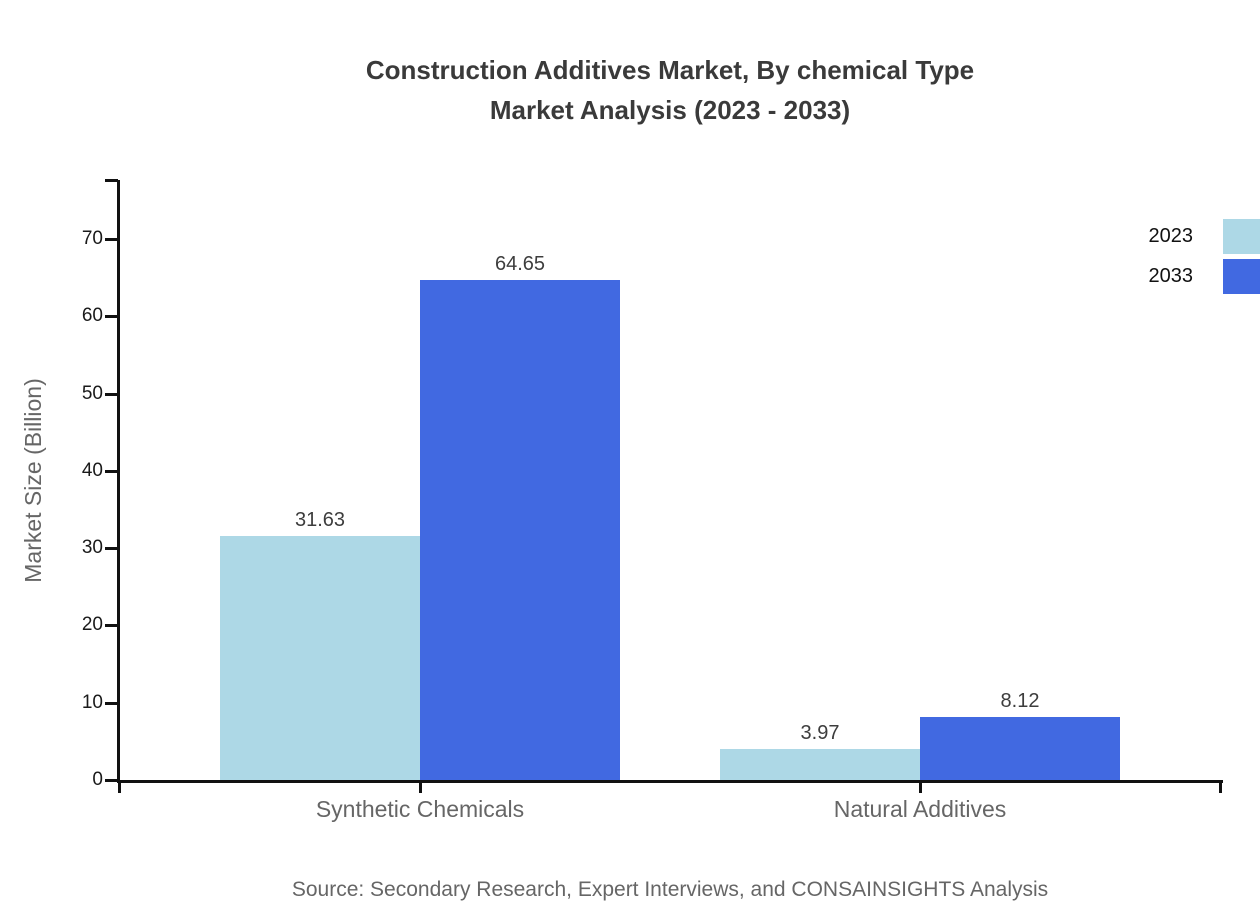  What do you see at coordinates (1171, 276) in the screenshot?
I see `legend-label-2033: 2033` at bounding box center [1171, 276].